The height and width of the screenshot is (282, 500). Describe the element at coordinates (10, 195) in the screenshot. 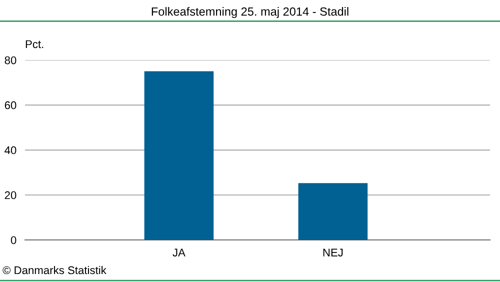

I see `y-tick-label: 20` at that location.